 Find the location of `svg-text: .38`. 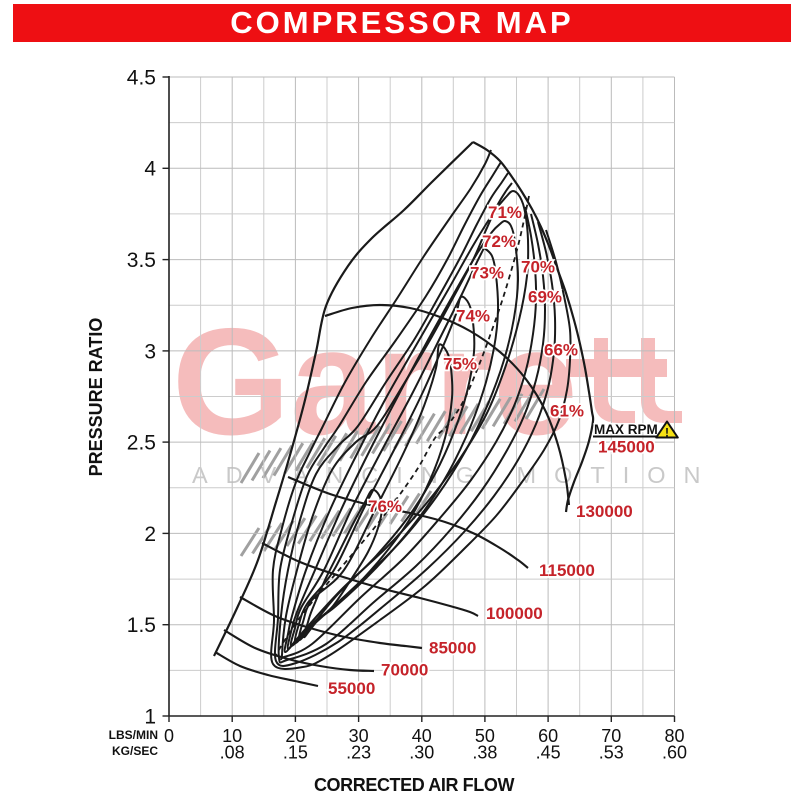

svg-text: .38 is located at coordinates (484, 753).